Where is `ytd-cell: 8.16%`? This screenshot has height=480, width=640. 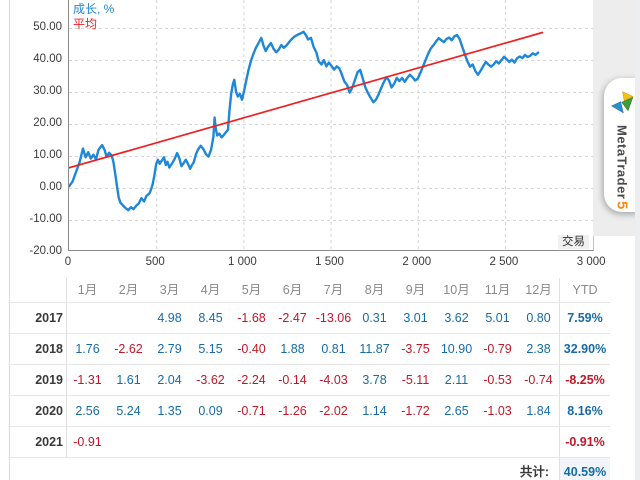 ytd-cell: 8.16% is located at coordinates (584, 411).